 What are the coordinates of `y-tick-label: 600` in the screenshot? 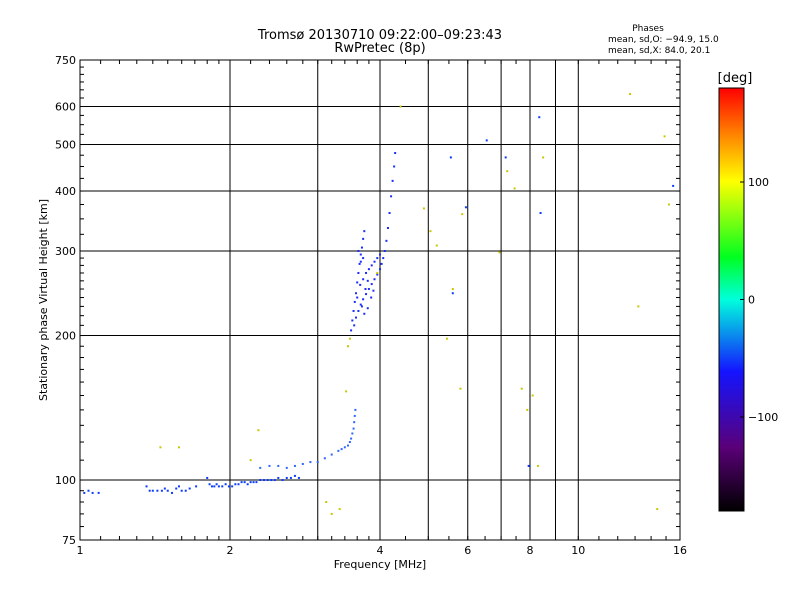 It's located at (65, 107).